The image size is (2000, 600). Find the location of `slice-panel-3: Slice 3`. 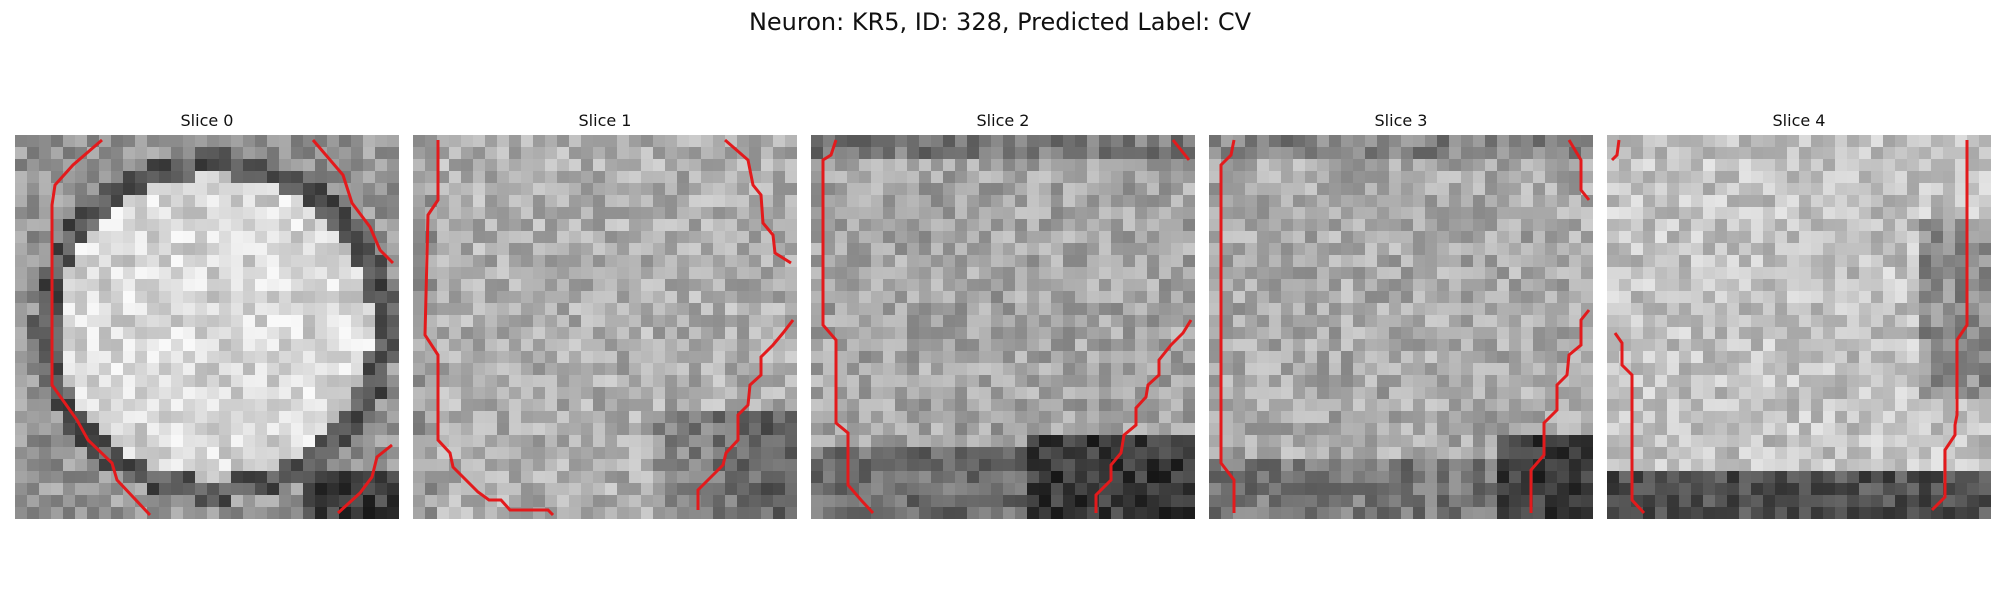

slice-panel-3: Slice 3 is located at coordinates (1401, 314).